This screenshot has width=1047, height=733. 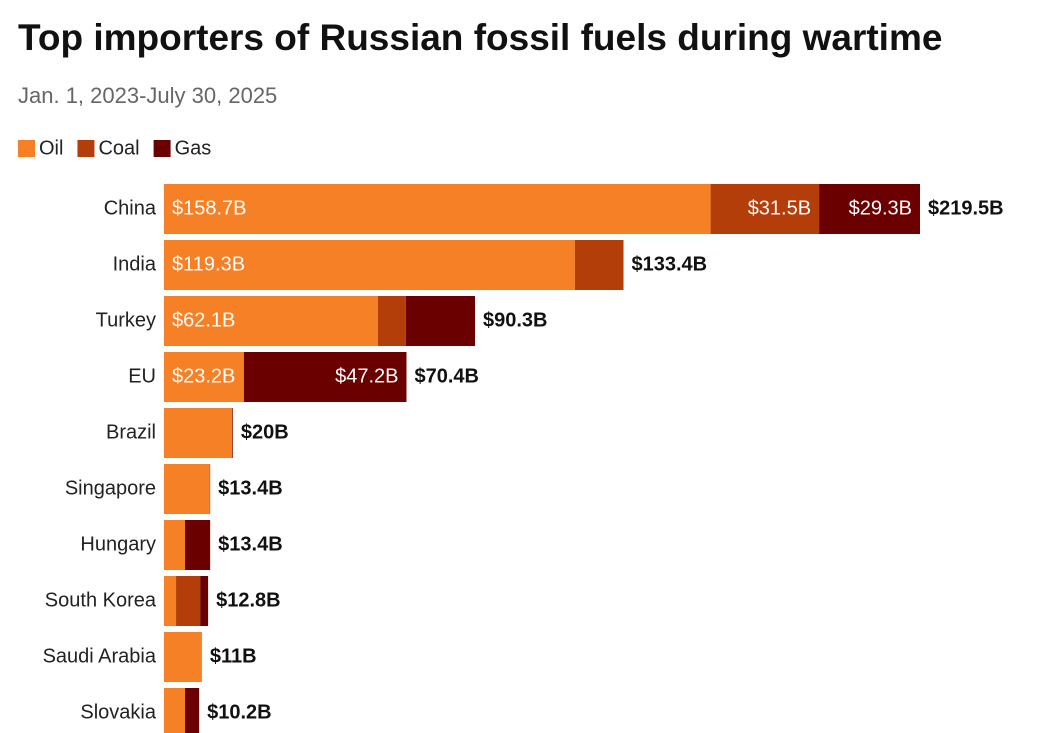 What do you see at coordinates (135, 264) in the screenshot?
I see `category-label: India` at bounding box center [135, 264].